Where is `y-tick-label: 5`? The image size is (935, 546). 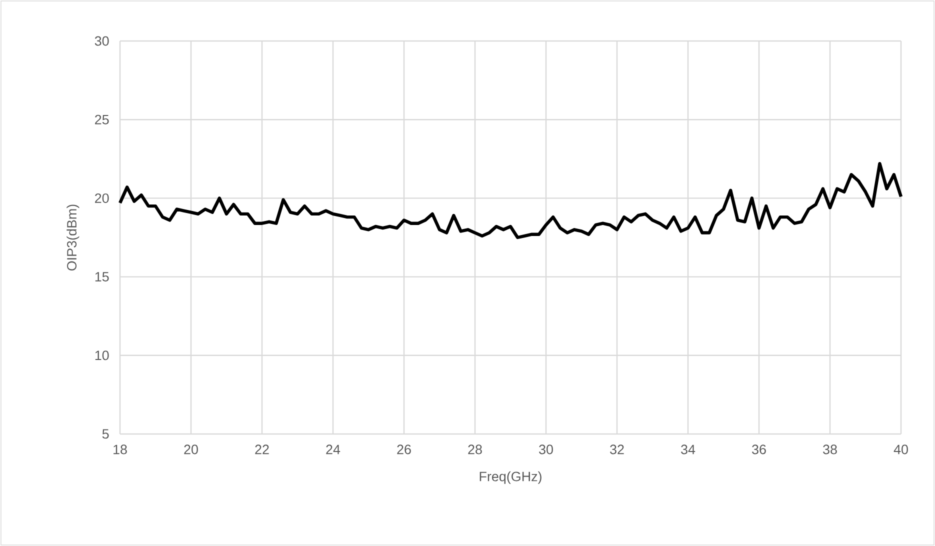
y-tick-label: 5 is located at coordinates (105, 434).